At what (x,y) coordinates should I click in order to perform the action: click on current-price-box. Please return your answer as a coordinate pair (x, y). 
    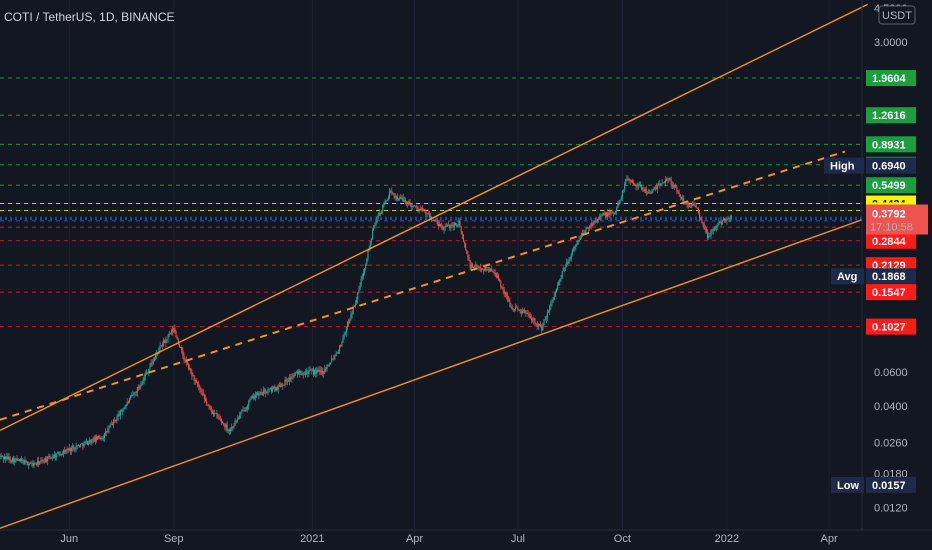
    Looking at the image, I should click on (897, 219).